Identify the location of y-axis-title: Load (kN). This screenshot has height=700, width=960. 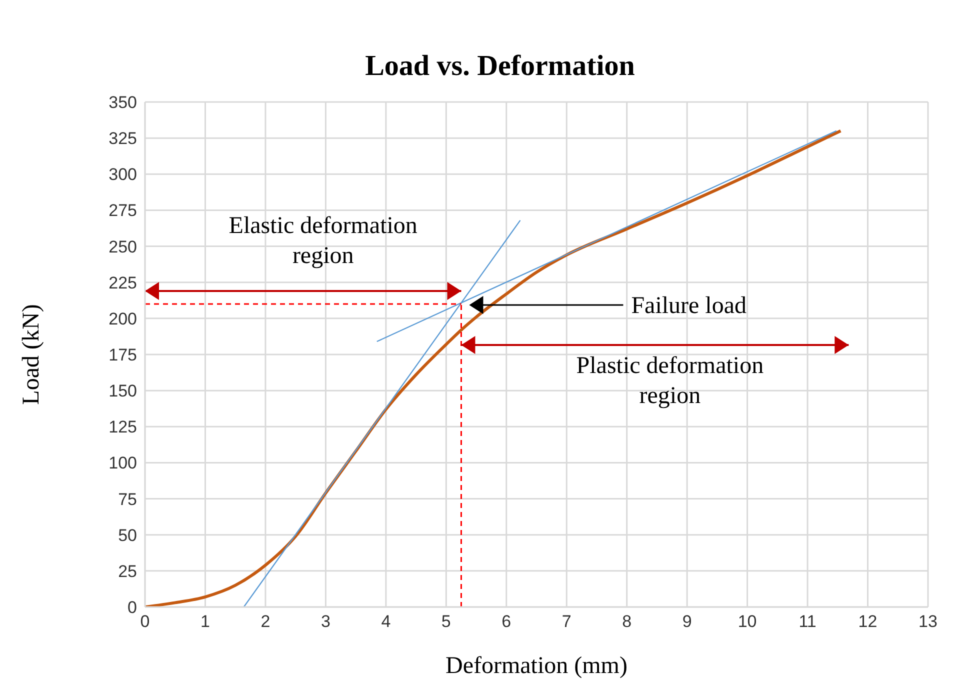
(31, 354).